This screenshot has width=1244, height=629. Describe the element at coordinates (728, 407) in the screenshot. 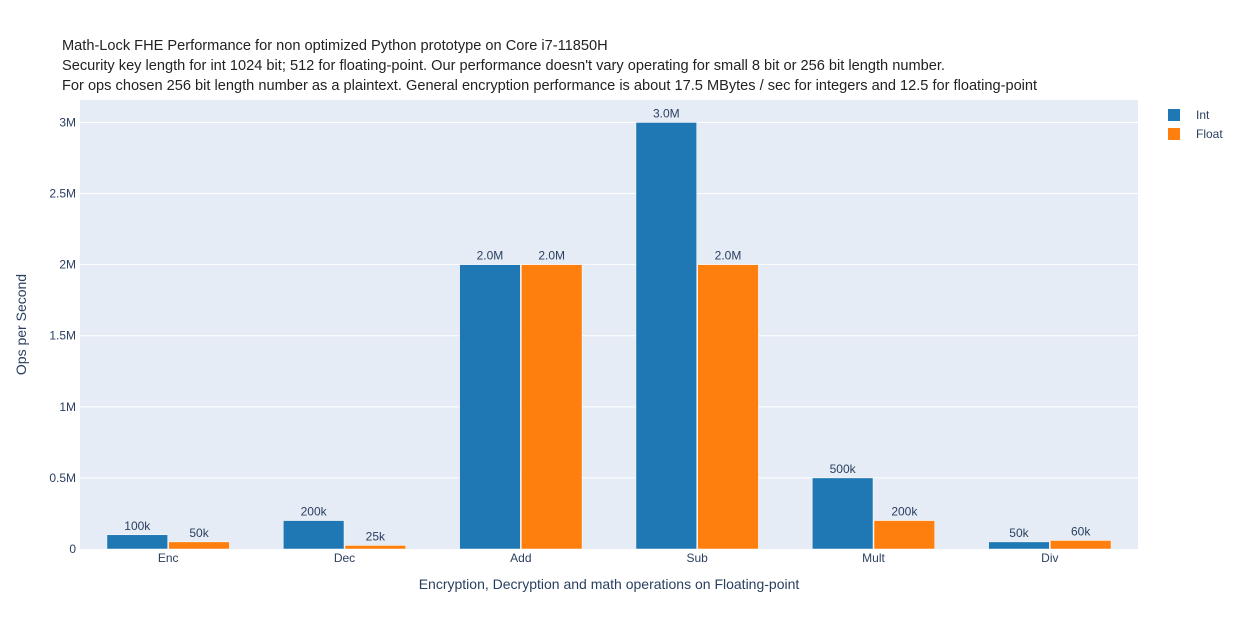

I see `bar-float-sub` at that location.